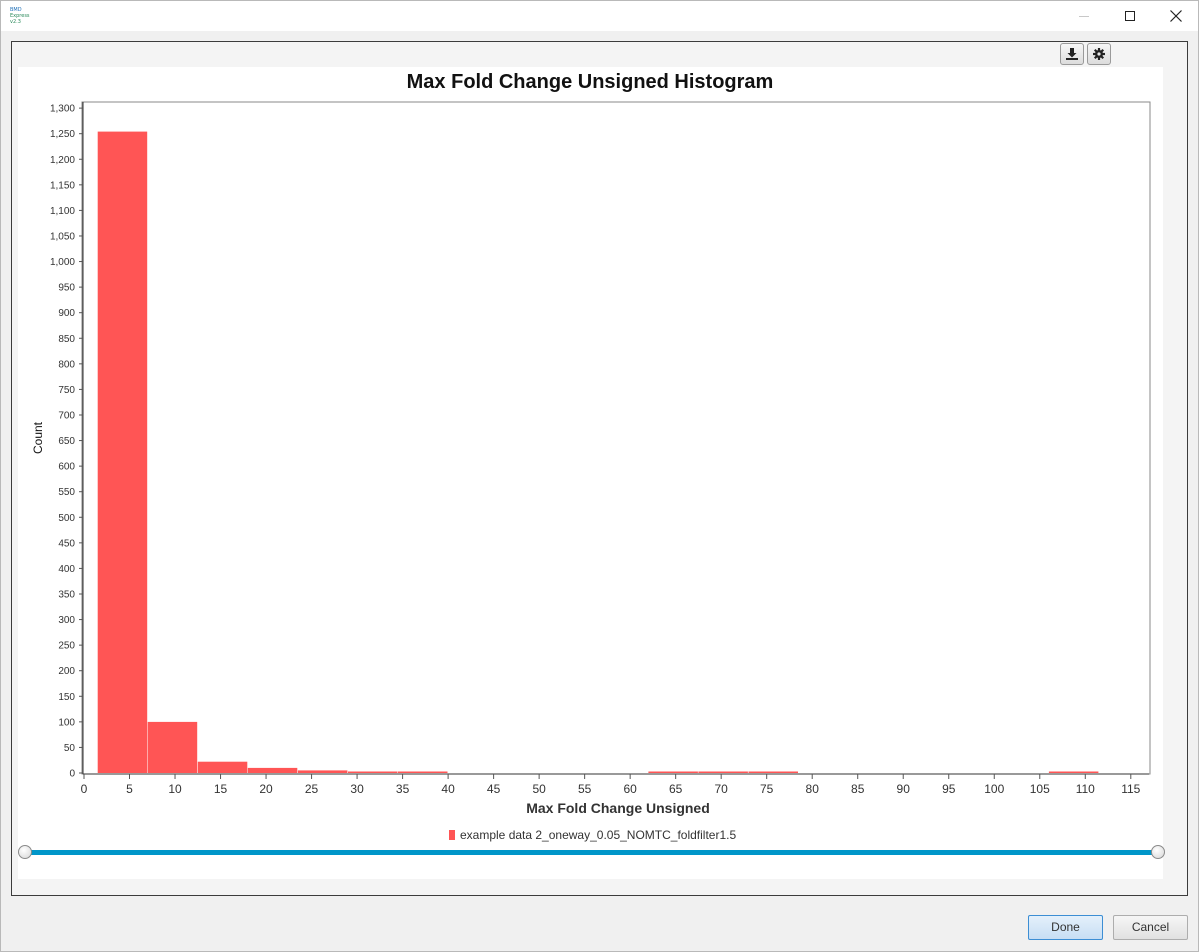  What do you see at coordinates (721, 789) in the screenshot?
I see `x-tick-label: 70` at bounding box center [721, 789].